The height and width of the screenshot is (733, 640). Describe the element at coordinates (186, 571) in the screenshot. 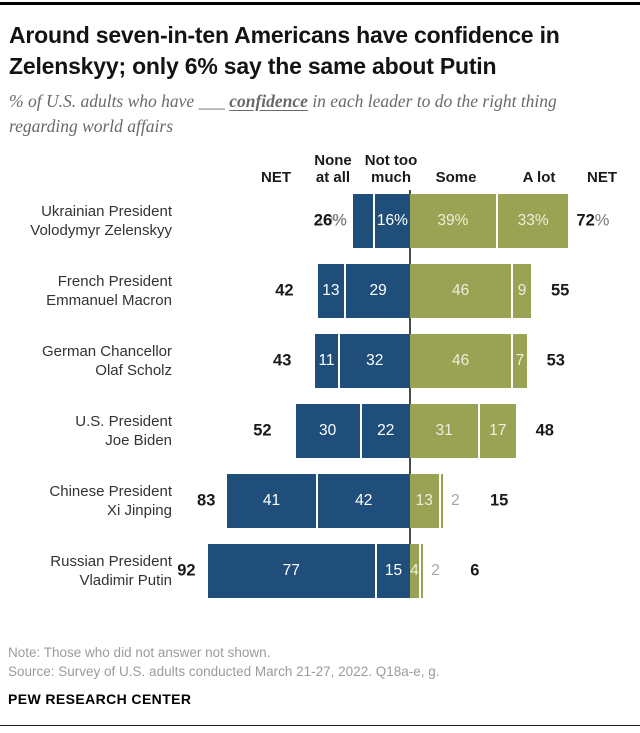

I see `net-left-group: 92` at that location.